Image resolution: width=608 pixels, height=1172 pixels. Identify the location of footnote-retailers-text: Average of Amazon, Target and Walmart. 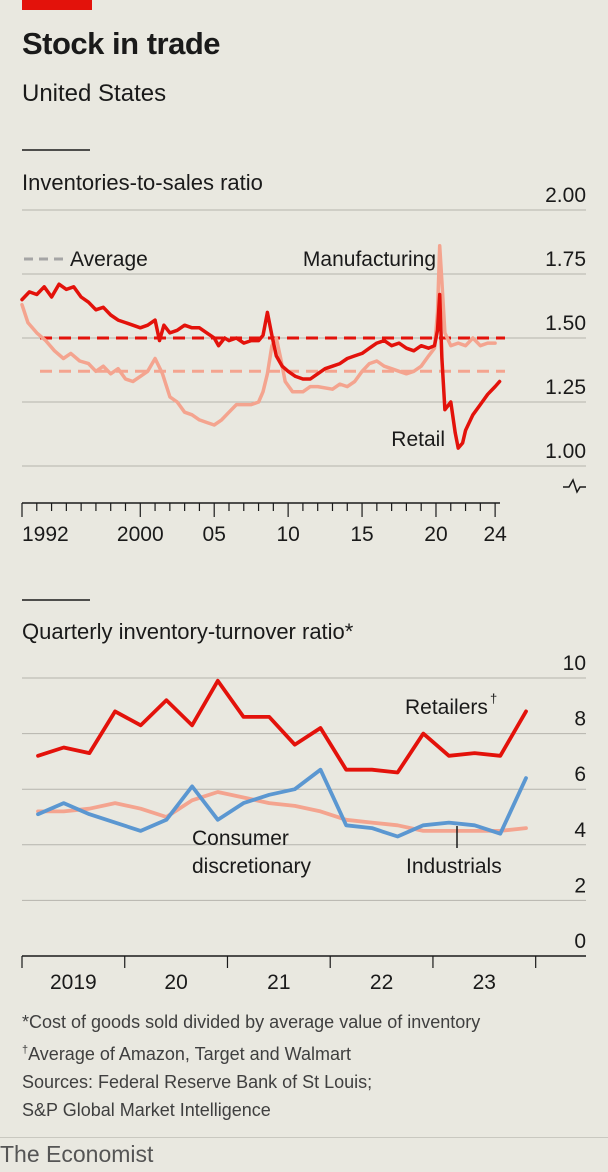
(189, 1054).